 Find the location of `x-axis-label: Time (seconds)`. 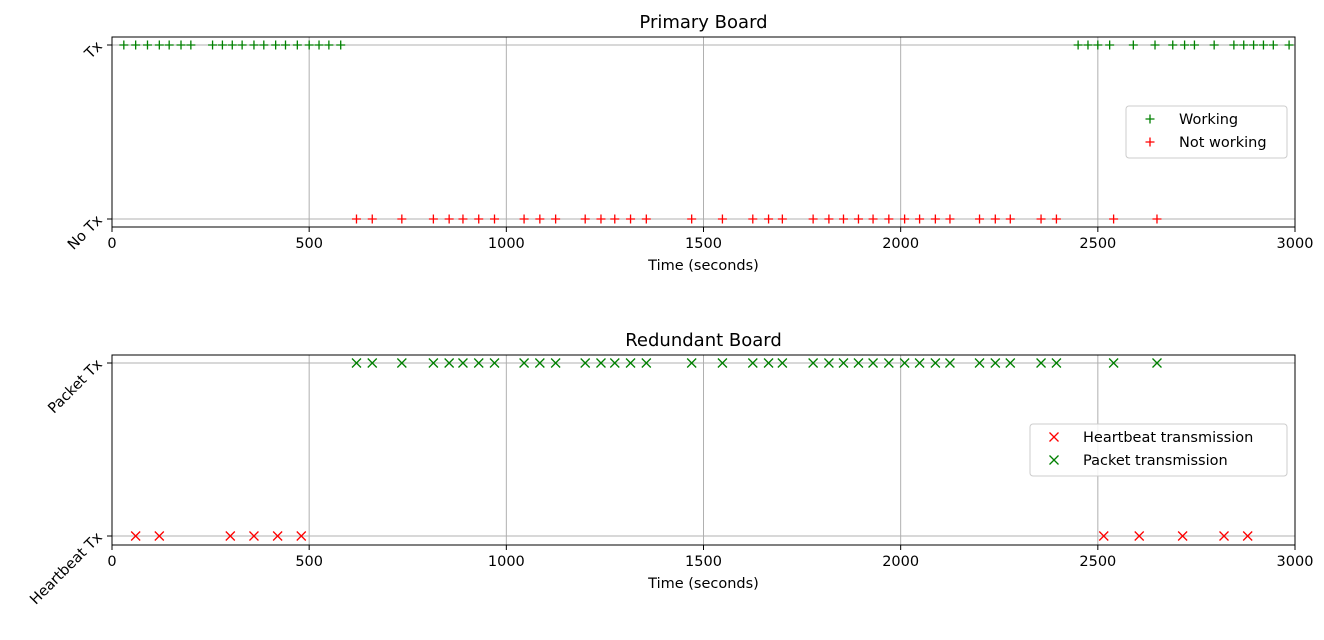

x-axis-label: Time (seconds) is located at coordinates (703, 266).